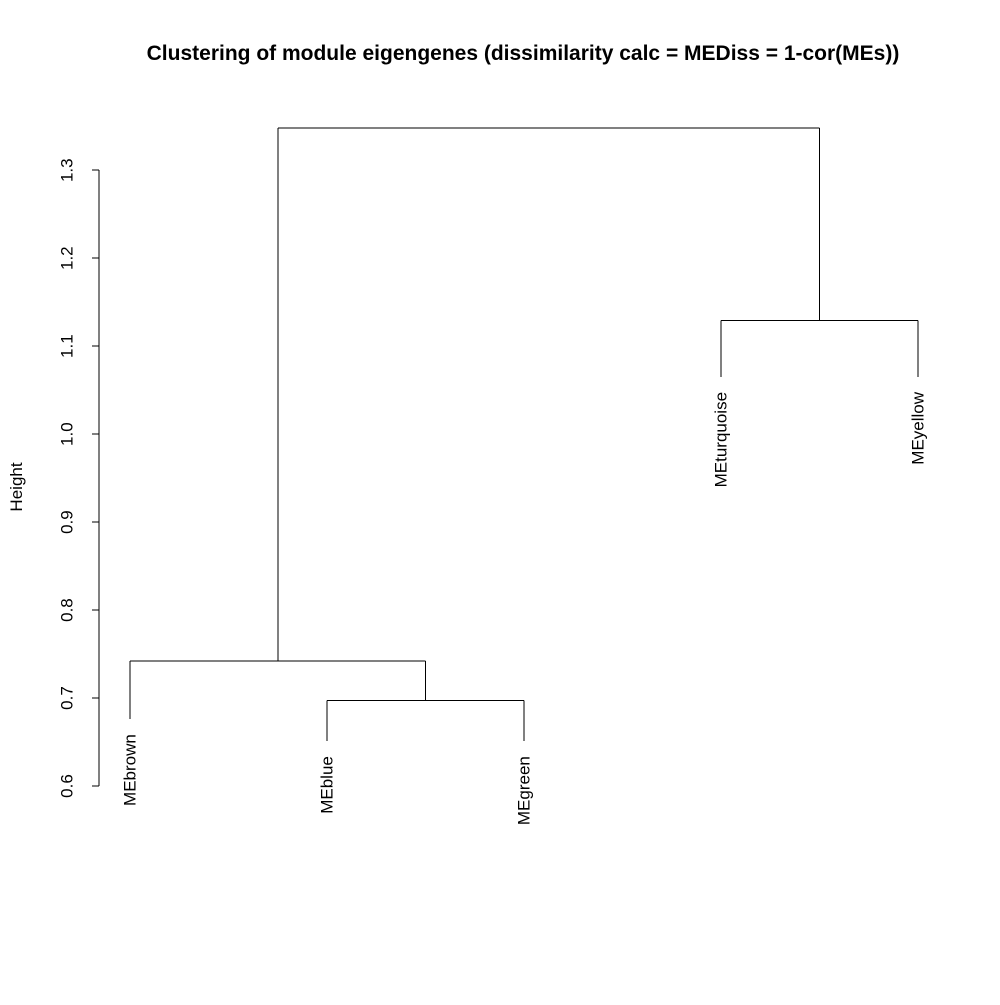 The image size is (1000, 1005). What do you see at coordinates (327, 785) in the screenshot?
I see `leaf-label-blue: MEblue` at bounding box center [327, 785].